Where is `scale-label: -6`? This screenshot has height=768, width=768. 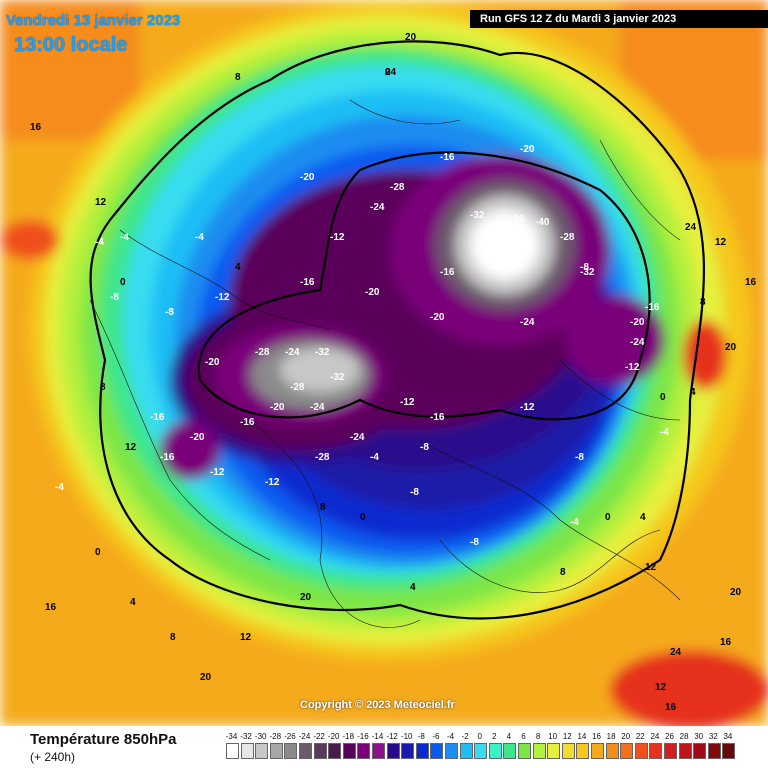 scale-label: -6 is located at coordinates (436, 736).